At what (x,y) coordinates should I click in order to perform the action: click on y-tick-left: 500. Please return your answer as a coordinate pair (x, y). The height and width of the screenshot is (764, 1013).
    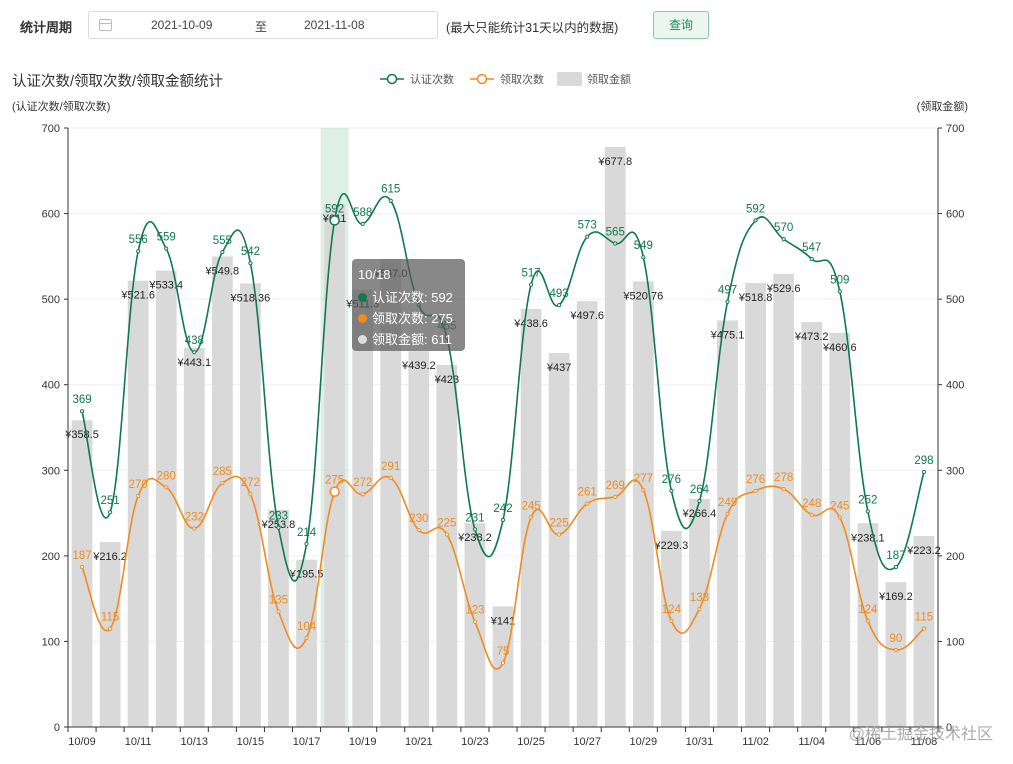
    Looking at the image, I should click on (51, 300).